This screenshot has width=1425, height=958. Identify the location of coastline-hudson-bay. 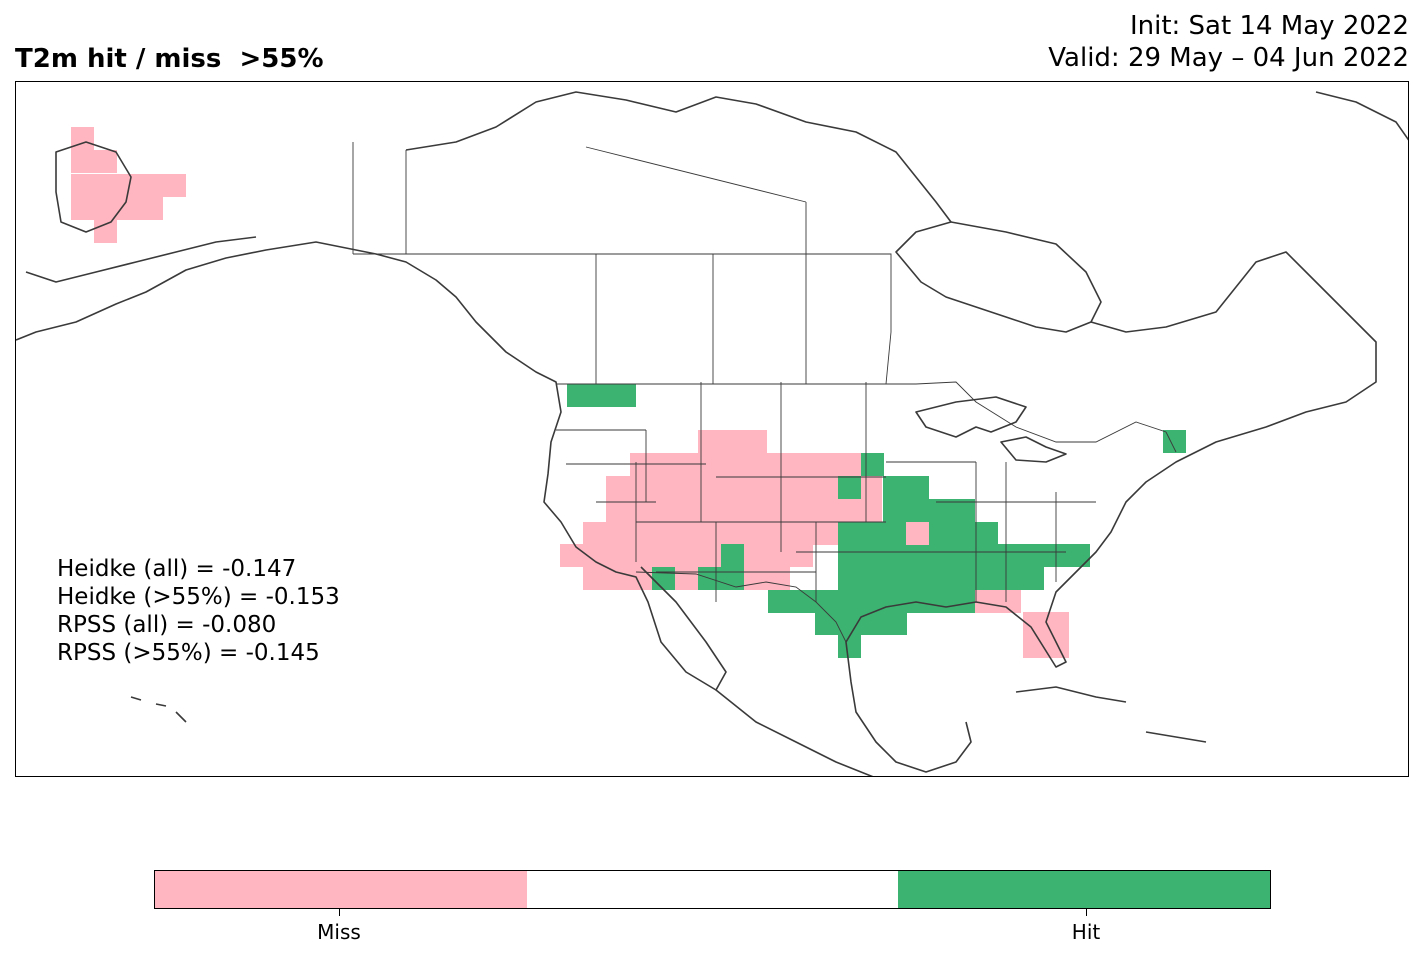
(998, 277).